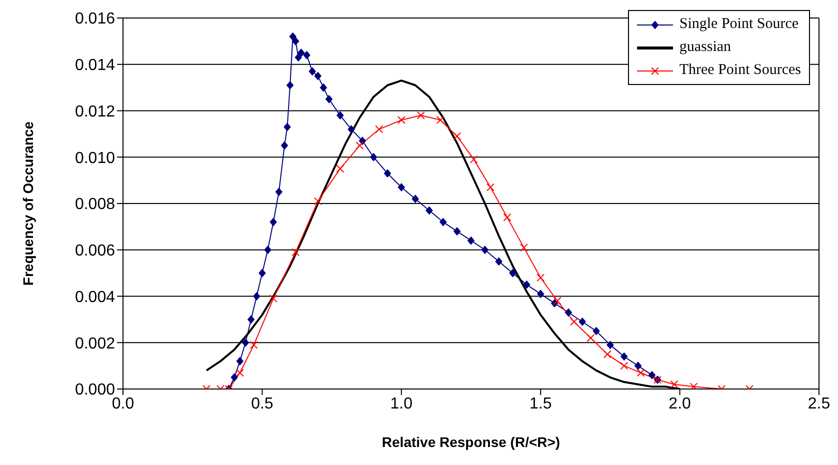 This screenshot has height=465, width=838. I want to click on y-tick-label: 0.016, so click(95, 19).